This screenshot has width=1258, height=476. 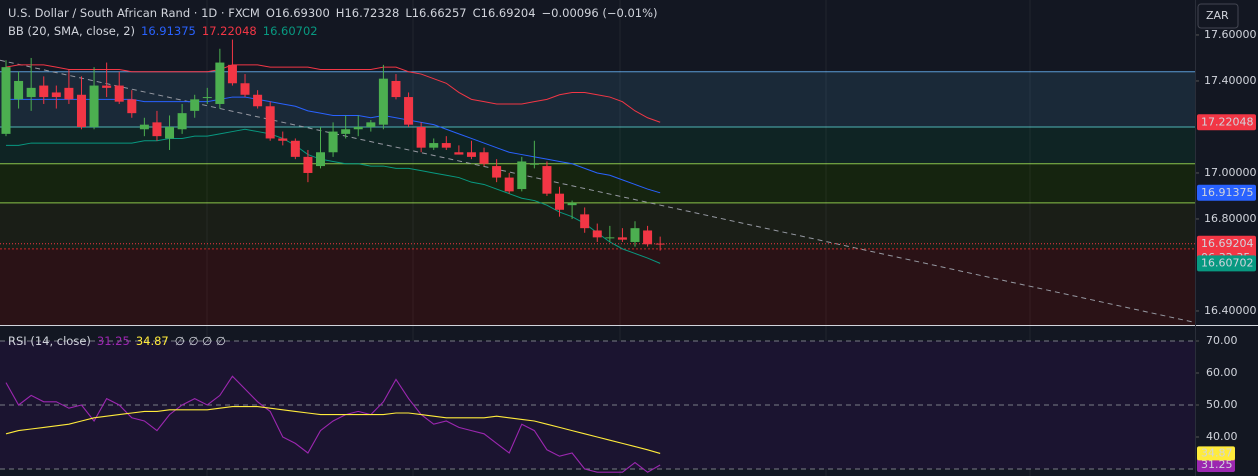 I want to click on ohlc-value: 16.69204, so click(x=508, y=13).